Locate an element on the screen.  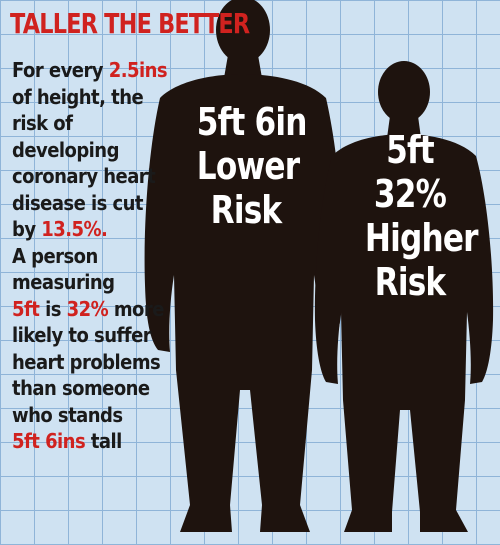
description-segment: of height, the is located at coordinates (78, 96).